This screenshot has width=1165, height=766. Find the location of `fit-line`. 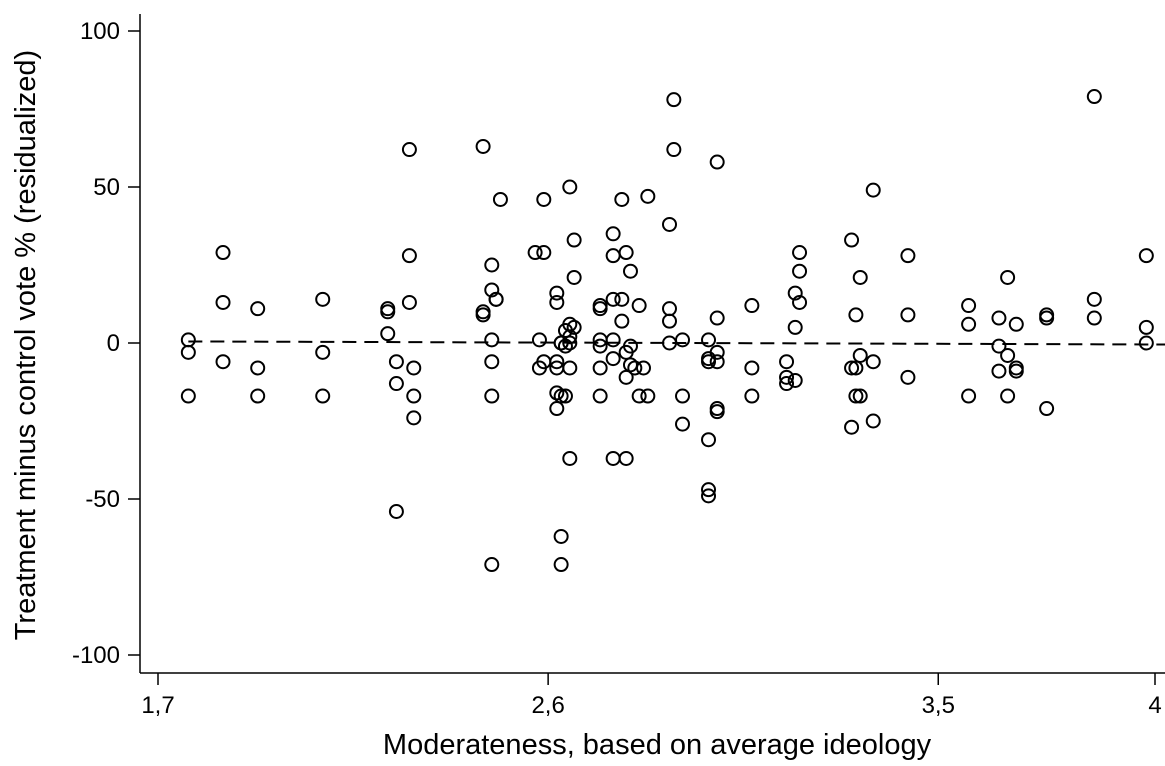

fit-line is located at coordinates (676, 343).